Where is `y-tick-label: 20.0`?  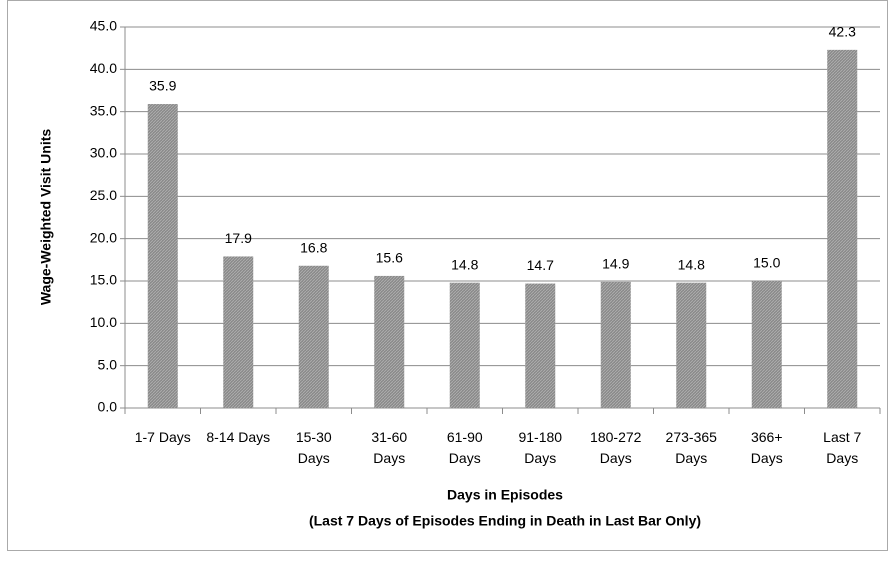 y-tick-label: 20.0 is located at coordinates (103, 237).